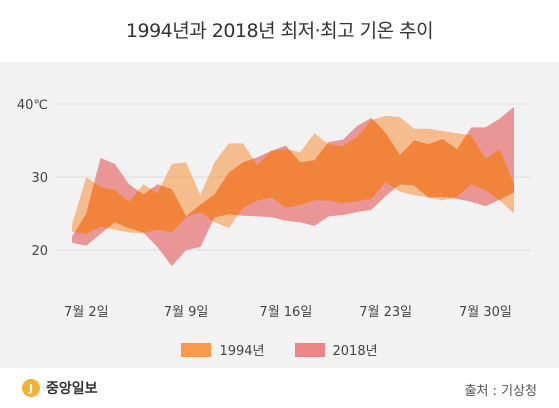 Image resolution: width=559 pixels, height=408 pixels. Describe the element at coordinates (72, 389) in the screenshot. I see `logo-text: 중앙일보` at that location.